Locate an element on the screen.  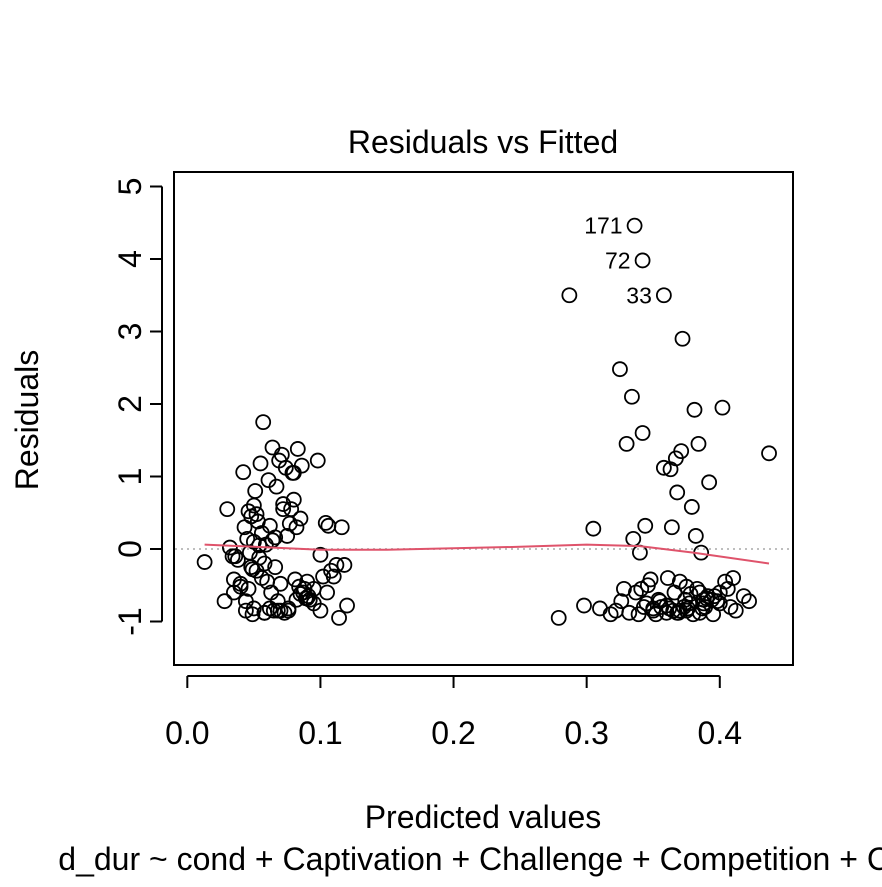
y-tick-label: 4 is located at coordinates (130, 259).